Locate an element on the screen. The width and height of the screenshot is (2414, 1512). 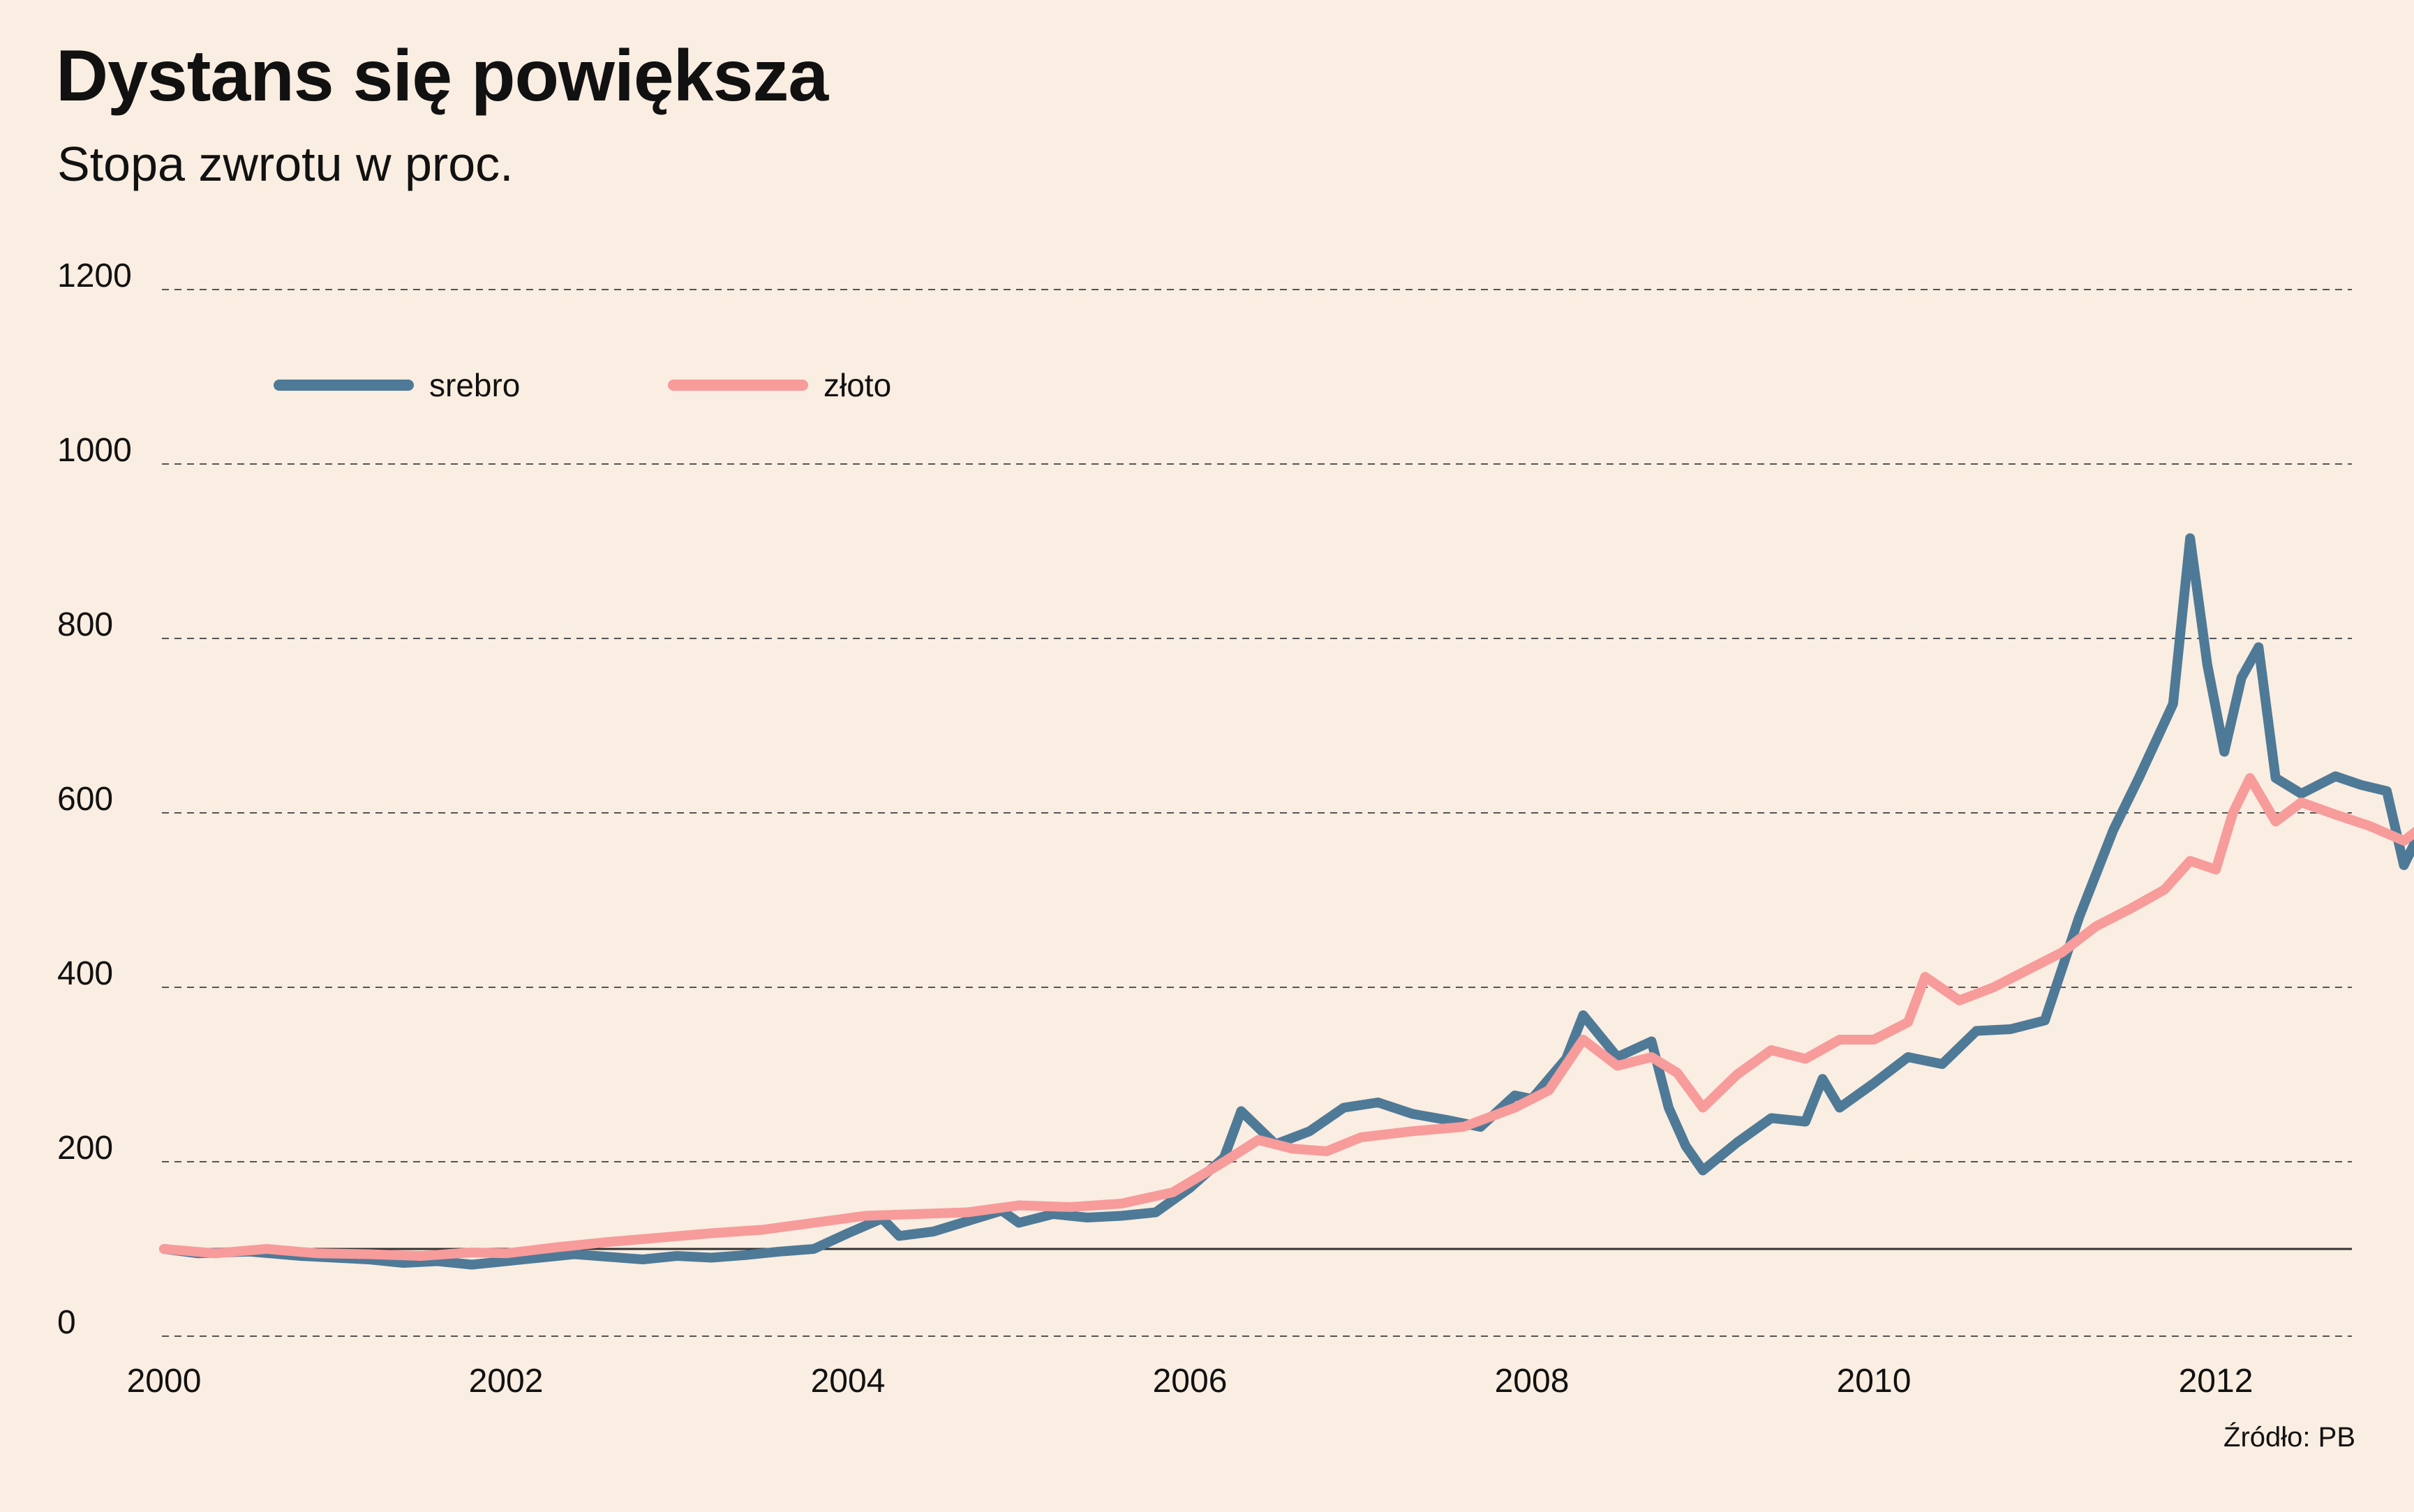
source-note: Źródło: PB is located at coordinates (2289, 1437).